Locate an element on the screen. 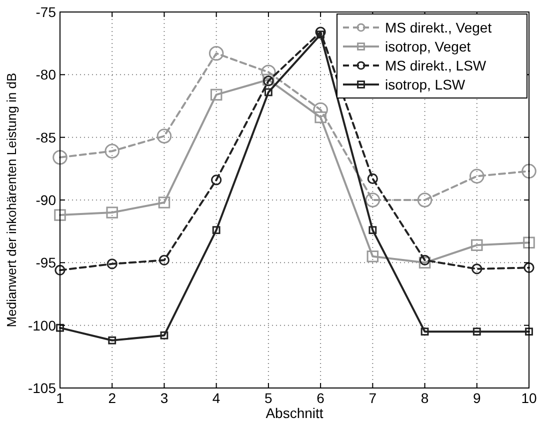 The image size is (555, 428). legend-label: MS direkt., LSW is located at coordinates (436, 66).